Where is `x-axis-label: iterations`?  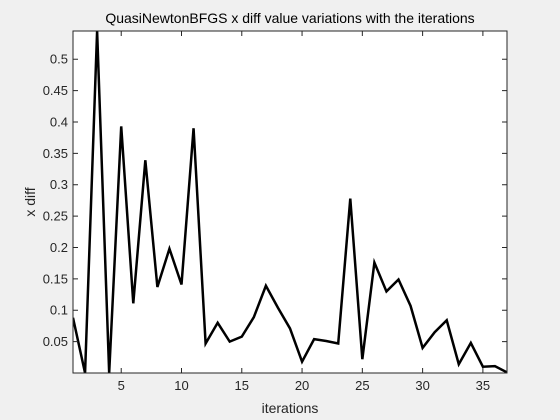
x-axis-label: iterations is located at coordinates (290, 408).